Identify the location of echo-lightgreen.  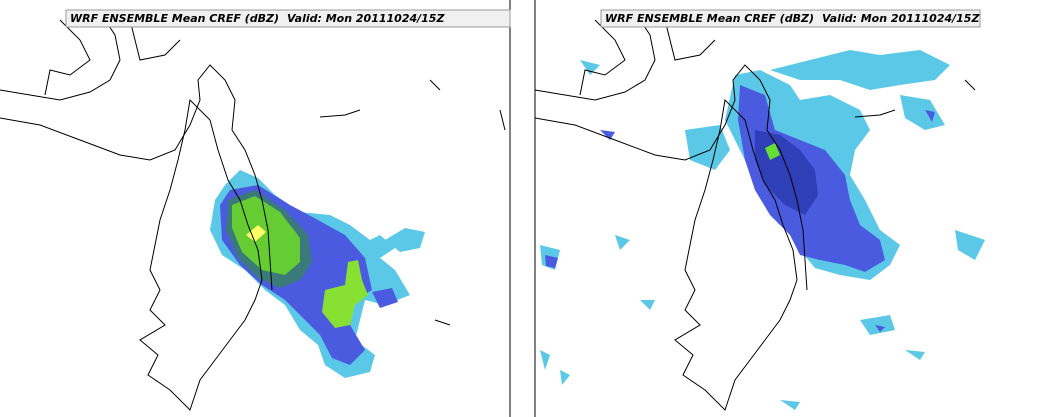
(345, 294).